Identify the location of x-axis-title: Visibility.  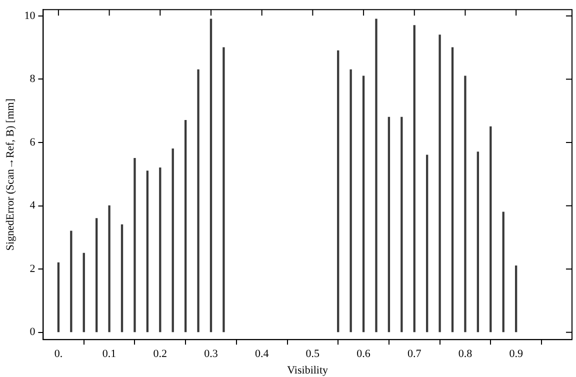
(308, 370).